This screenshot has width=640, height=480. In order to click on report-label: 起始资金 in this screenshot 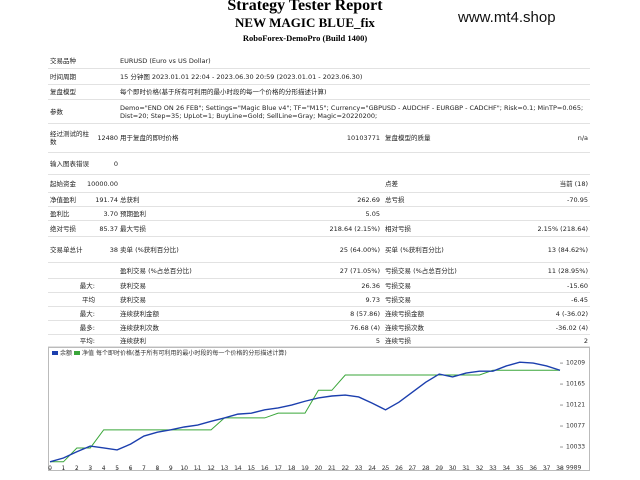, I will do `click(63, 183)`.